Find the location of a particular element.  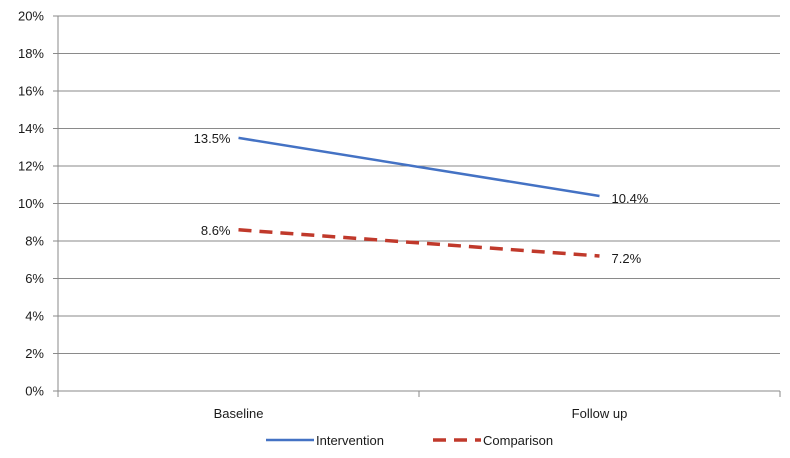

y-tick-label: 14% is located at coordinates (31, 128).